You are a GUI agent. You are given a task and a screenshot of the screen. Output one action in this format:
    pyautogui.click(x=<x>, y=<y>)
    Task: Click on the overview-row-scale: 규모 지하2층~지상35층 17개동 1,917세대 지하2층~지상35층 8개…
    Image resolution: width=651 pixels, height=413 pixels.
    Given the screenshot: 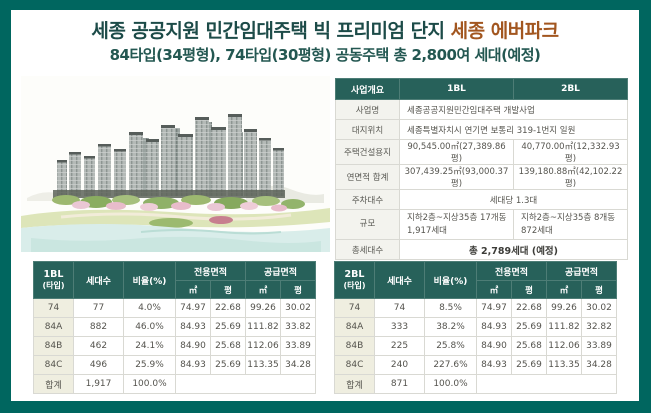 What is the action you would take?
    pyautogui.click(x=481, y=224)
    